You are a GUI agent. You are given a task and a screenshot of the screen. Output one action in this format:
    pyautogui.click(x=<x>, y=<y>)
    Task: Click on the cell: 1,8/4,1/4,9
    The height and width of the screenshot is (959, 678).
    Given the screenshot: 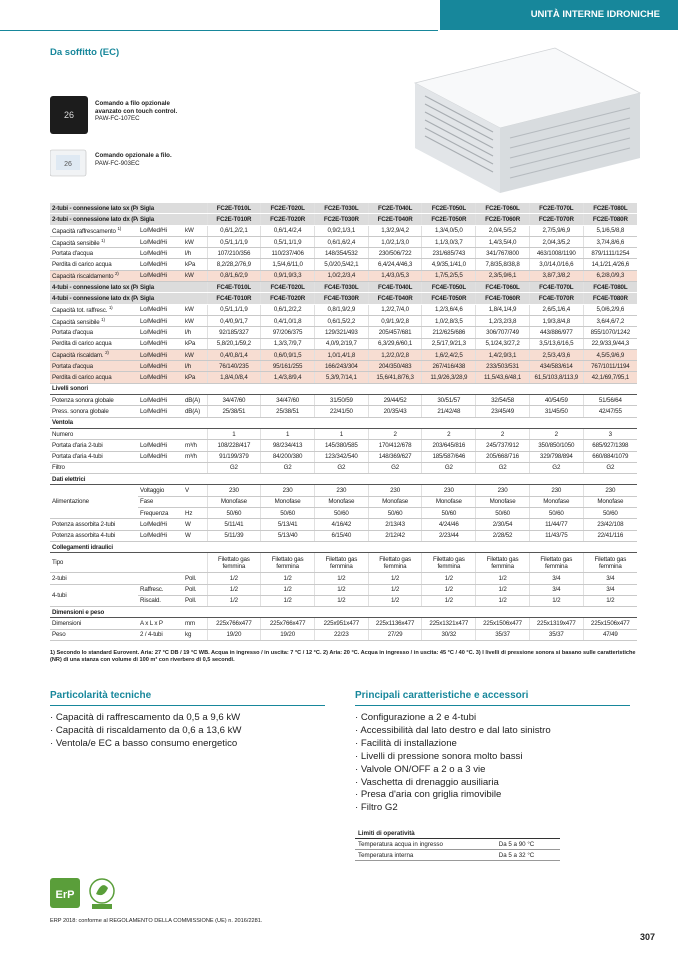 What is the action you would take?
    pyautogui.click(x=502, y=310)
    